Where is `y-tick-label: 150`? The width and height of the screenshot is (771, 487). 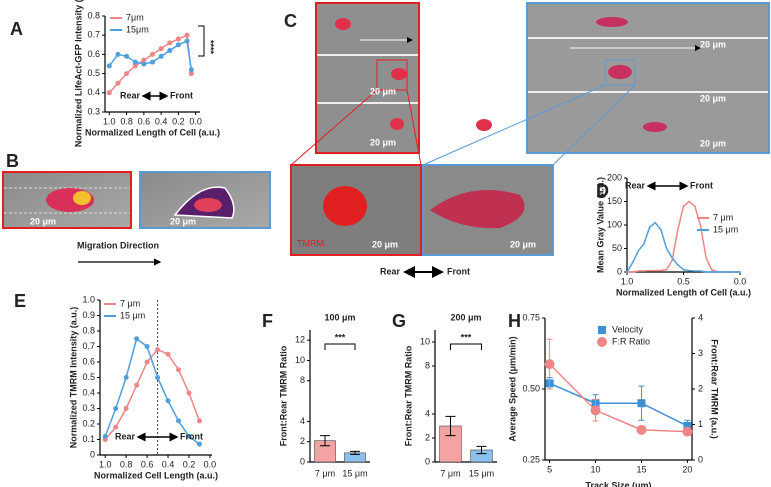
y-tick-label: 150 is located at coordinates (614, 201).